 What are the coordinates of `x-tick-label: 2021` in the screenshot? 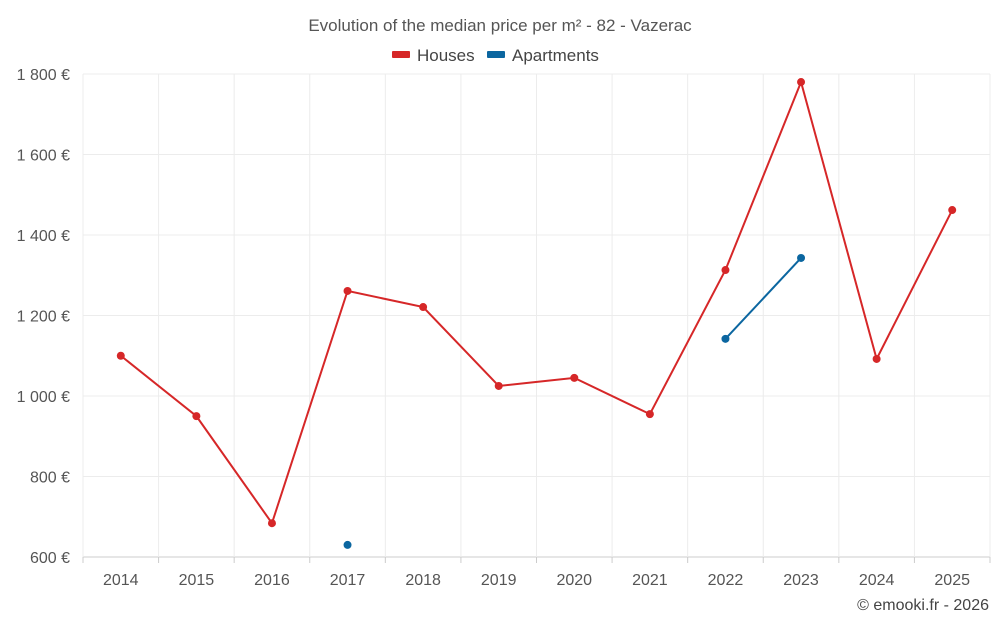 It's located at (650, 580).